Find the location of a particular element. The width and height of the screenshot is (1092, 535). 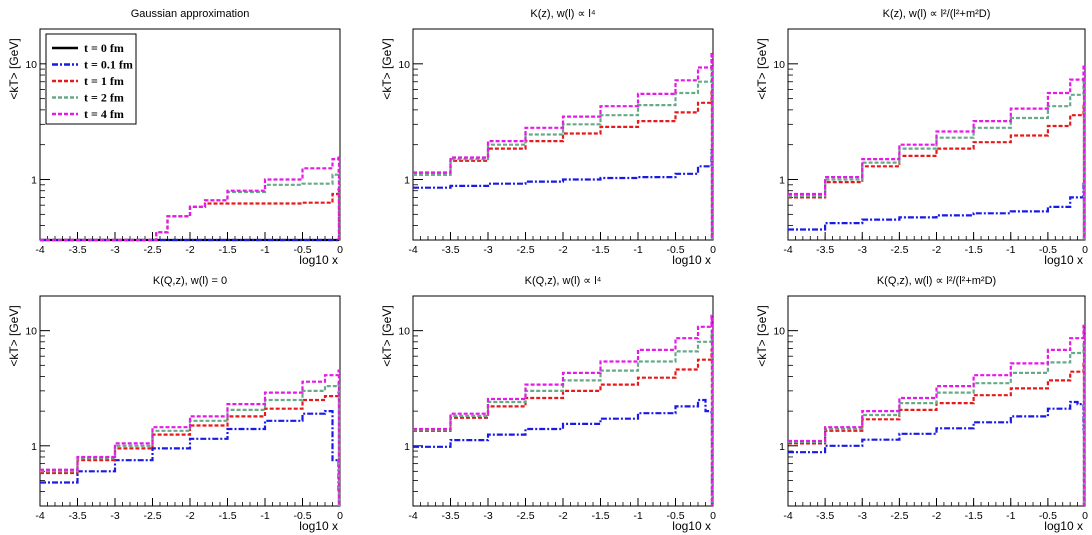

panel-title: K(Q,z), w(l) ∝ l⁴ is located at coordinates (563, 281).